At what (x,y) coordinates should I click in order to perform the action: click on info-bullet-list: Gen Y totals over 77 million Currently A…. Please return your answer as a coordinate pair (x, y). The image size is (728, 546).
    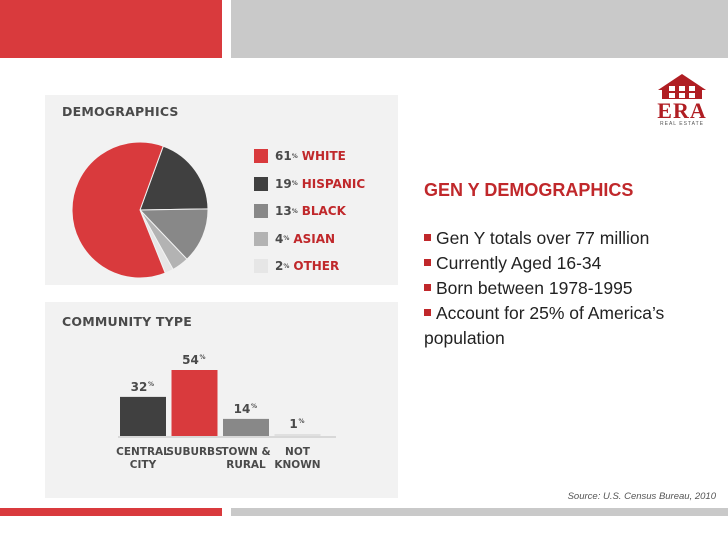
    Looking at the image, I should click on (569, 288).